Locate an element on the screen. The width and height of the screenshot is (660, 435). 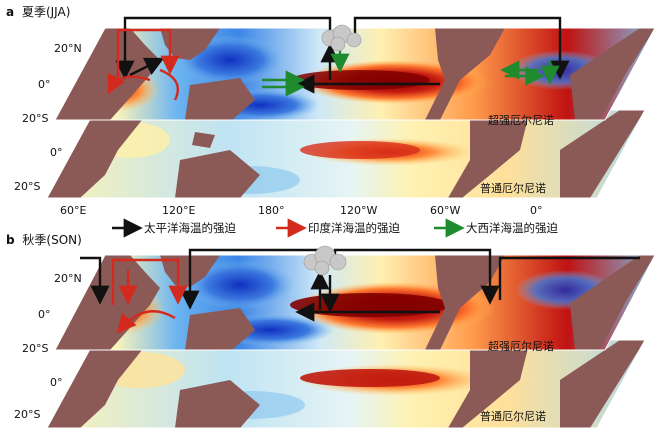
panel-b-normal-label: 普通厄尔尼诺 is located at coordinates (513, 416).